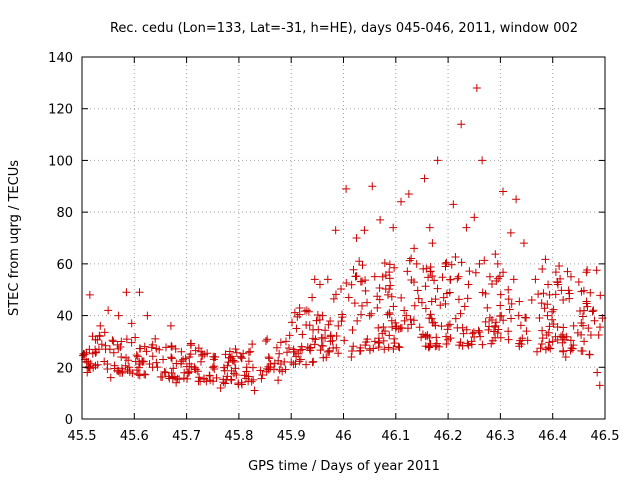 The image size is (640, 480). What do you see at coordinates (64, 368) in the screenshot?
I see `y-tick-label: 20` at bounding box center [64, 368].